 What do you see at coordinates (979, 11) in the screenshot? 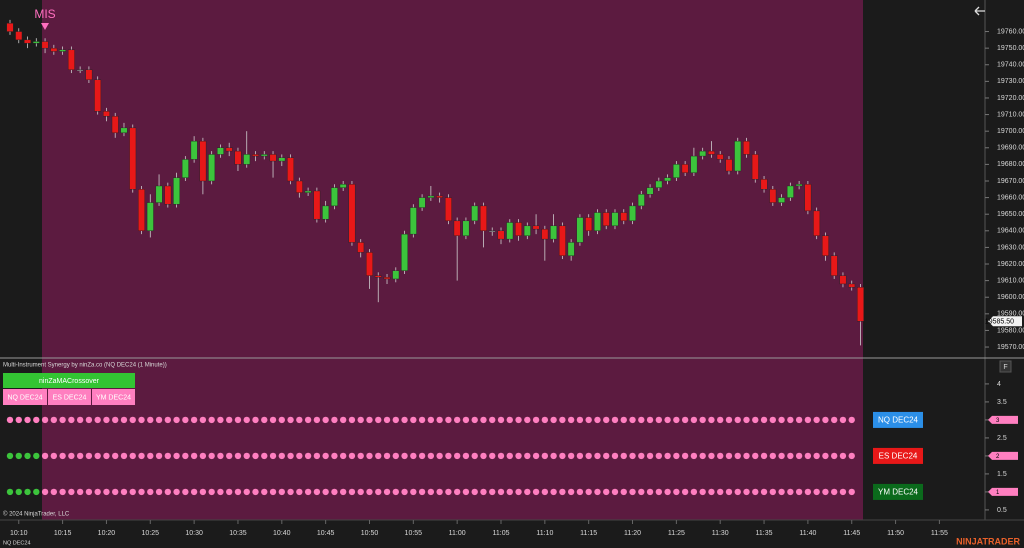
I see `back-arrow` at bounding box center [979, 11].